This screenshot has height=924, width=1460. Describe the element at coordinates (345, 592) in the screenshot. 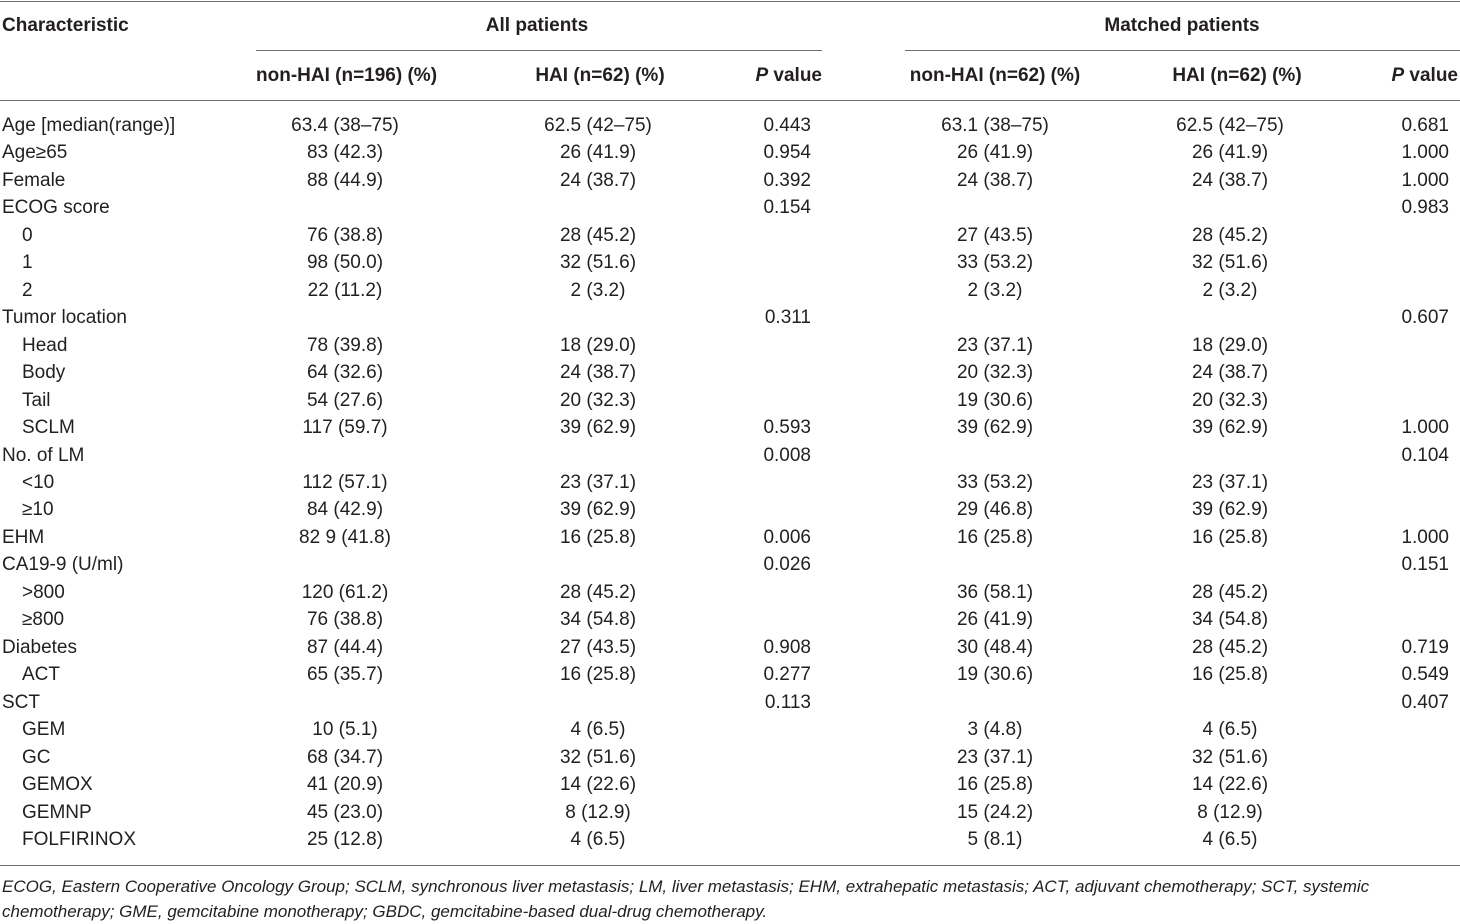

I see `cell: 120 (61.2)` at that location.